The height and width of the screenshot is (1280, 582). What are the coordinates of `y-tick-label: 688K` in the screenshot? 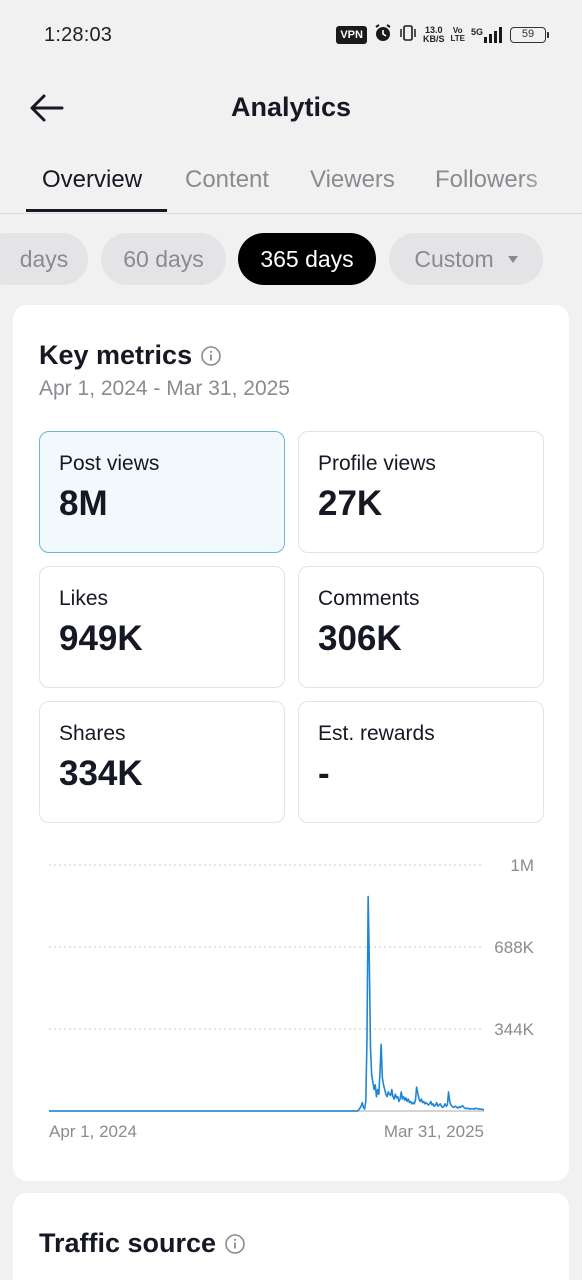 It's located at (514, 947).